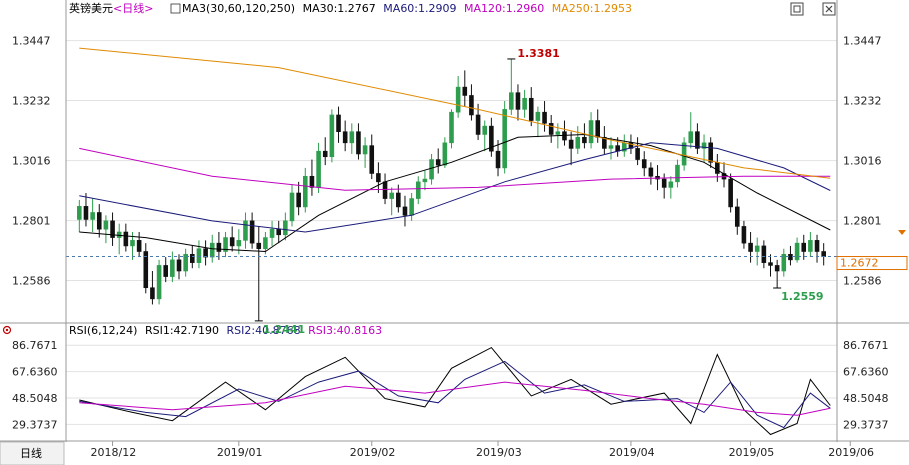  What do you see at coordinates (829, 9) in the screenshot?
I see `close-icon` at bounding box center [829, 9].